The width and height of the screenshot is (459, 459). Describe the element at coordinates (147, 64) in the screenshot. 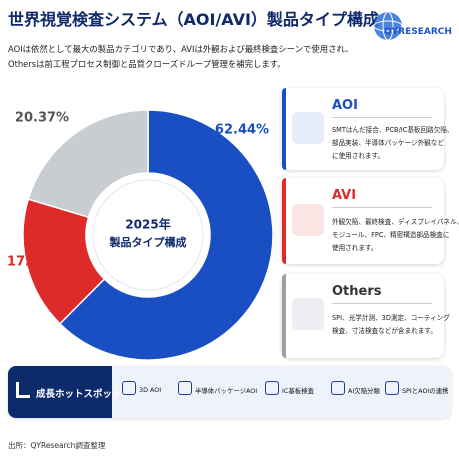

I see `subtitle: Othersは前工程プロセス制御と品質クローズドループ管理を補完します。` at that location.